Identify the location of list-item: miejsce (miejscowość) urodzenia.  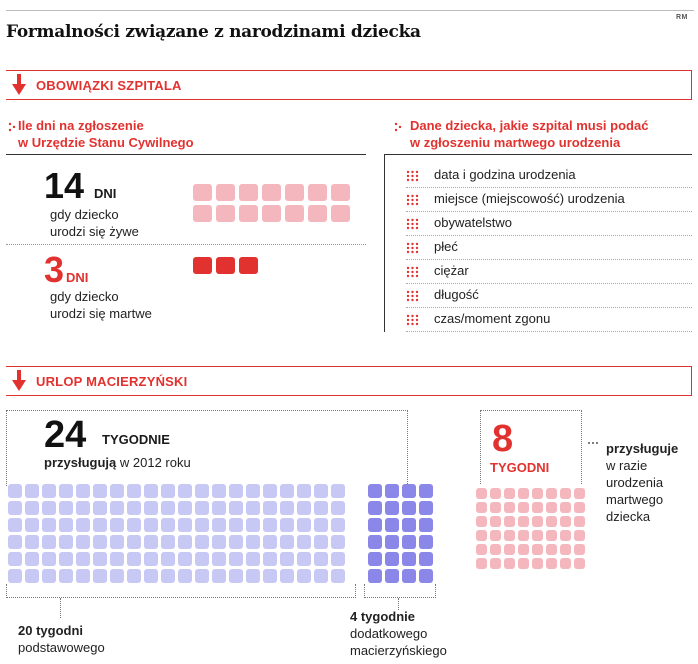
(549, 200).